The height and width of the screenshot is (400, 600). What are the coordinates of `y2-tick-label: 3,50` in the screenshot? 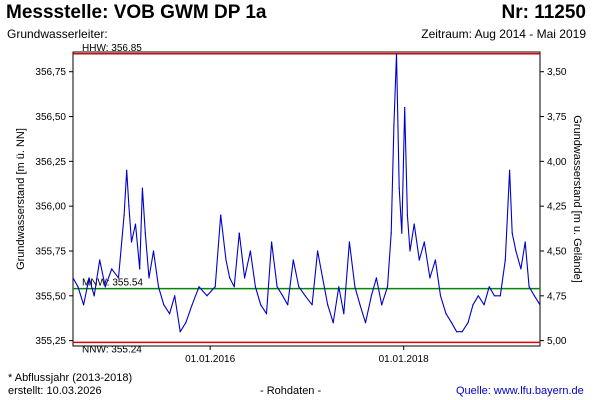 It's located at (557, 72).